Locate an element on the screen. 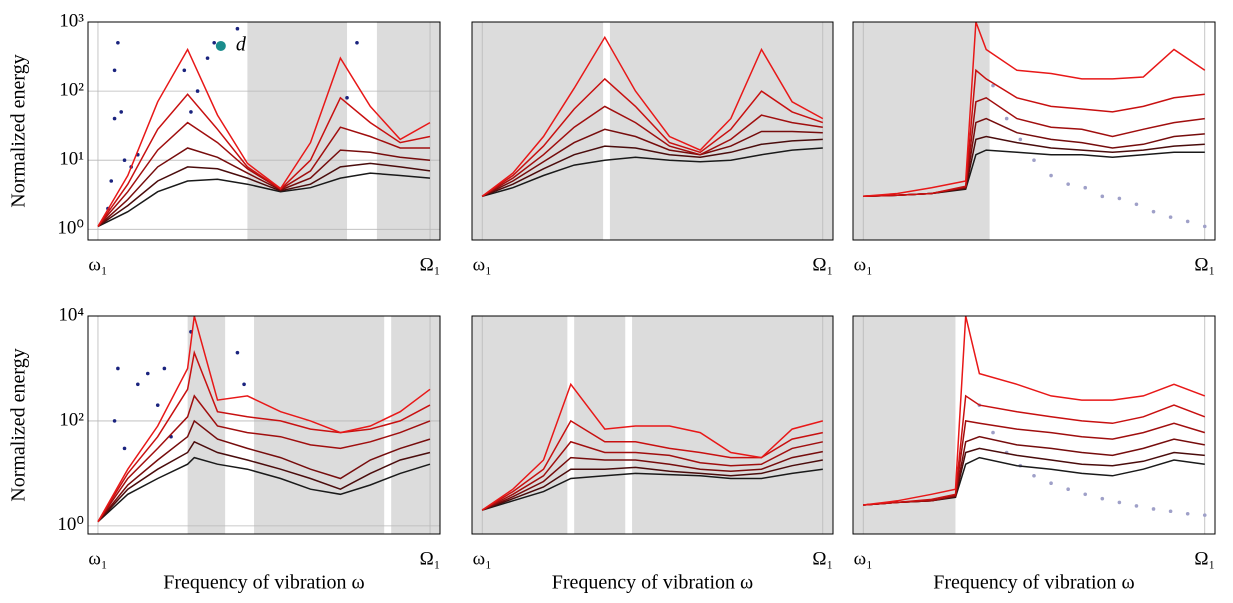  annotation-label: d is located at coordinates (241, 45).